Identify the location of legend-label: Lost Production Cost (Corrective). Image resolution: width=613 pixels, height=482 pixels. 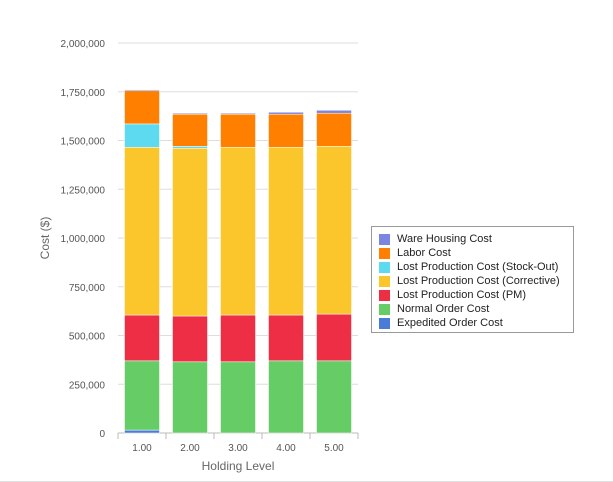
(478, 281).